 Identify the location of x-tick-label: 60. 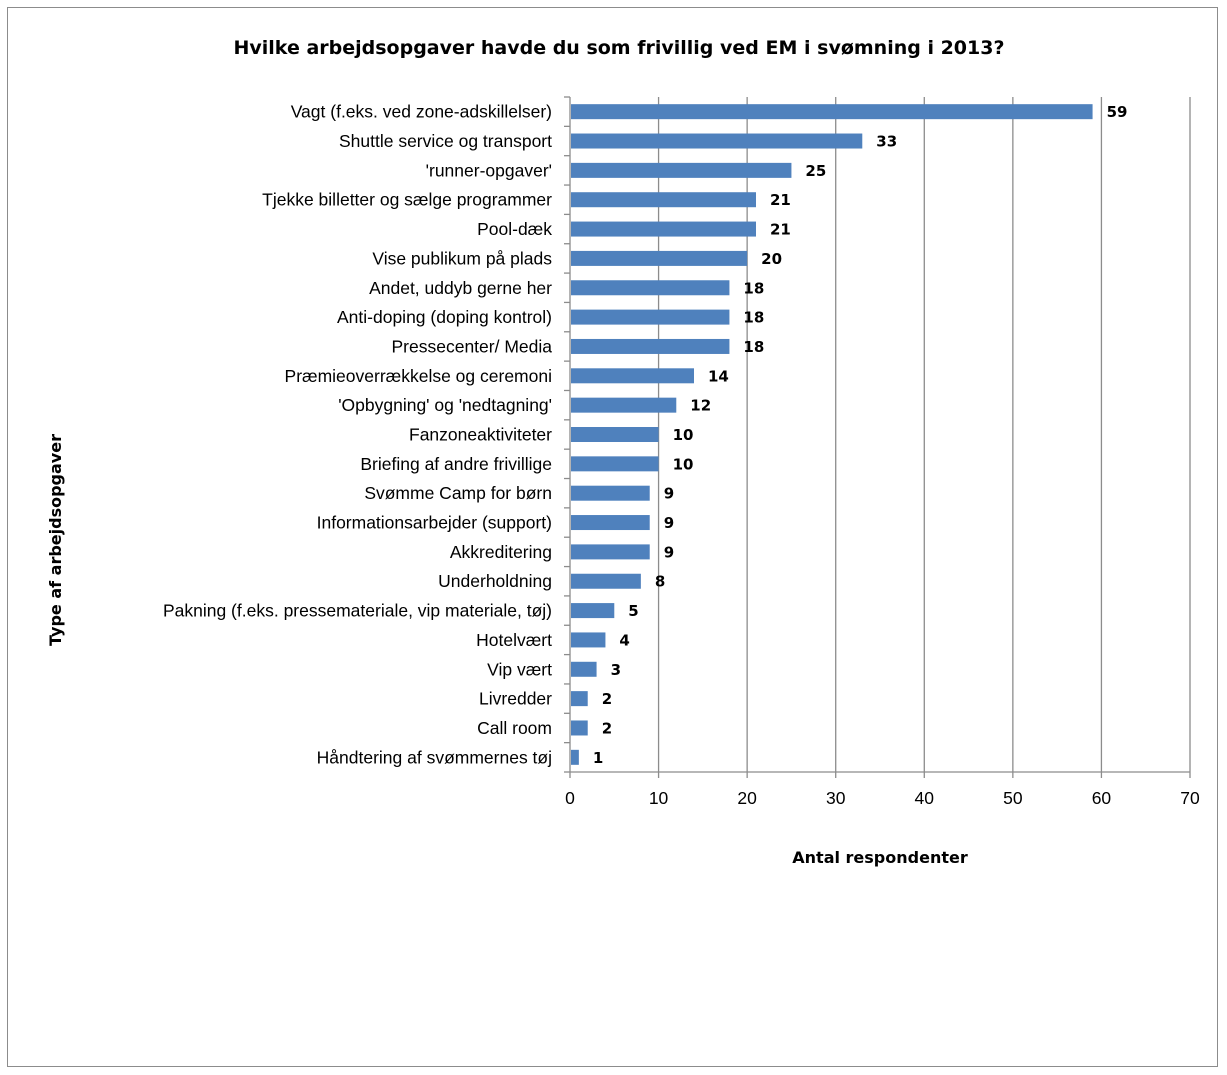
(1102, 798).